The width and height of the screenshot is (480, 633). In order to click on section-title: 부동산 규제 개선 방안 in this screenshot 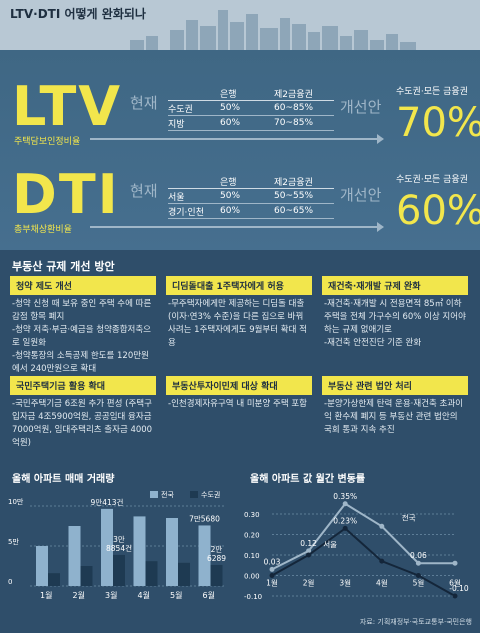, I will do `click(63, 266)`.